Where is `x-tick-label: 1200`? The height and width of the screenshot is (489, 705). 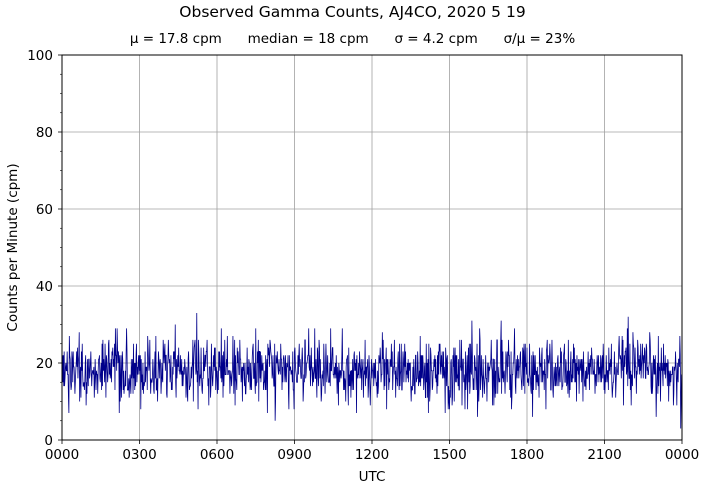 x-tick-label: 1200 is located at coordinates (372, 455).